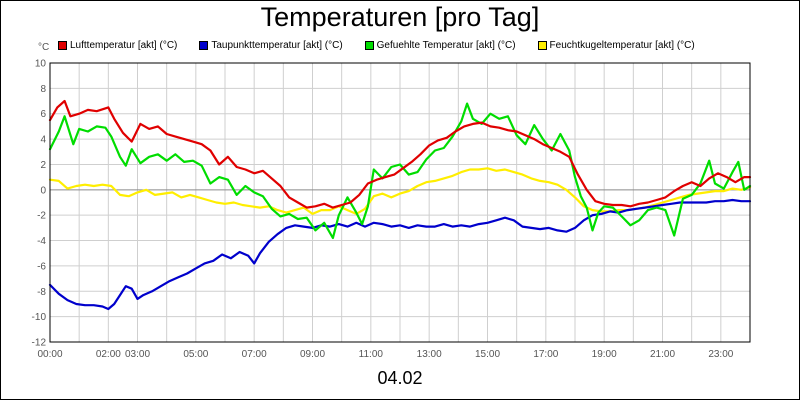  I want to click on legend-item-feuchtkugeltemperatur: Feuchtkugeltemperatur [akt] (°C), so click(616, 45).